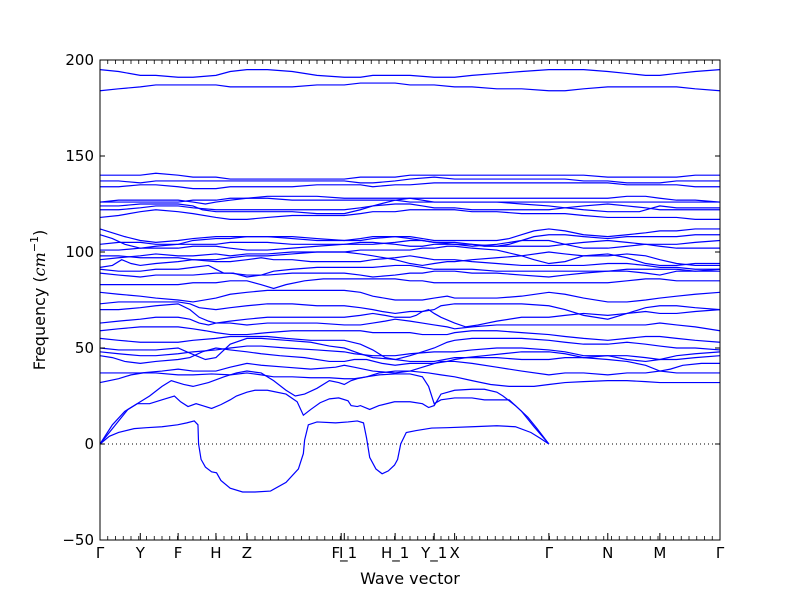  Describe the element at coordinates (607, 553) in the screenshot. I see `x-tick-label: N` at that location.